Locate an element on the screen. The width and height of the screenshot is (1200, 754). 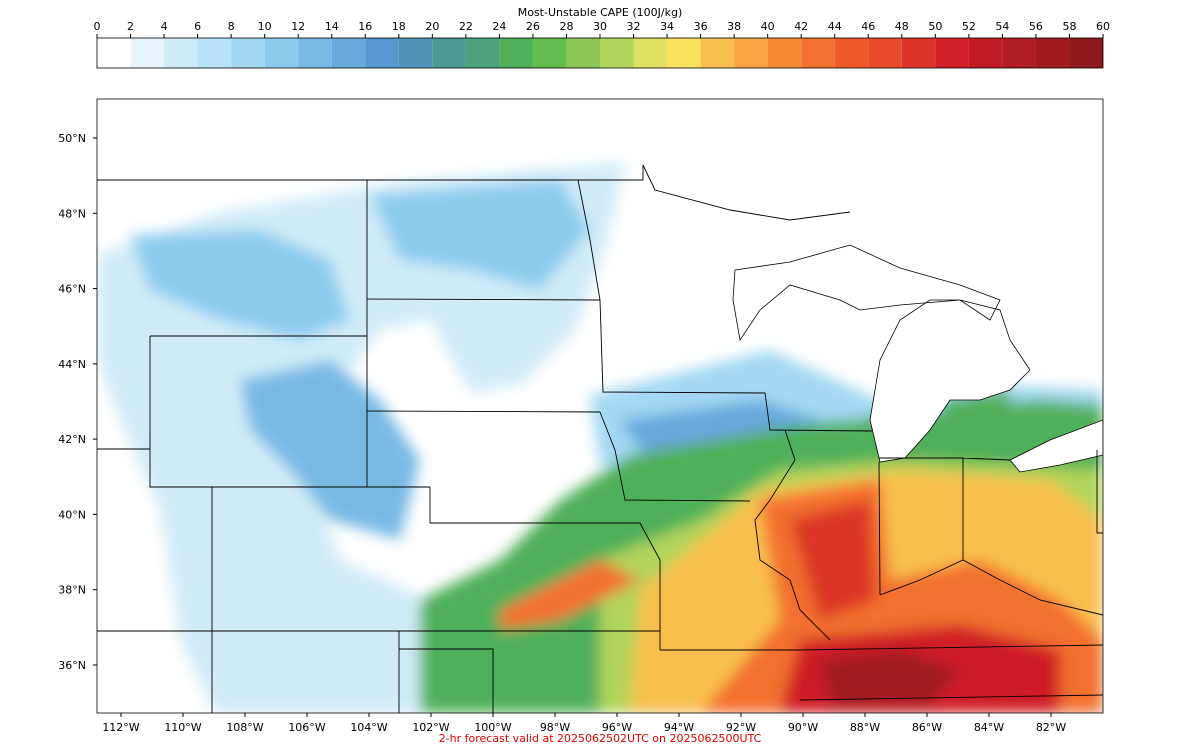
colorbar-tick-label: 38 is located at coordinates (734, 26).